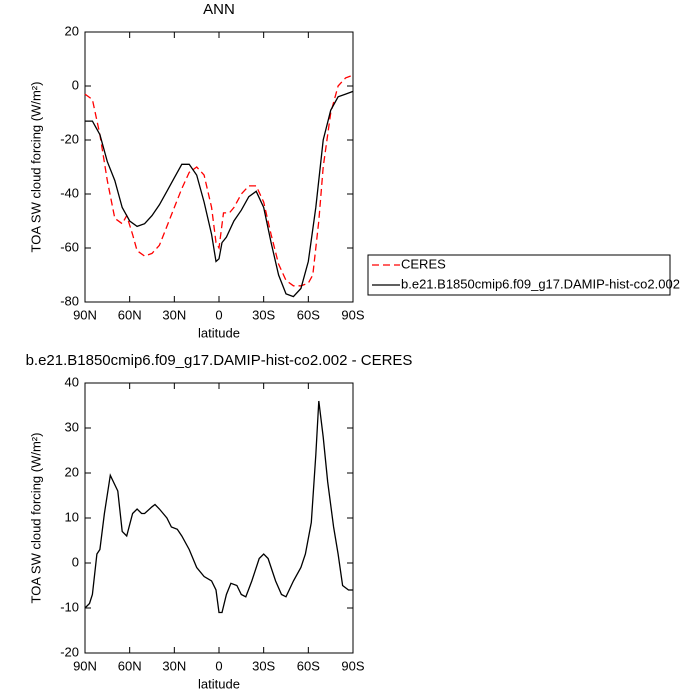  I want to click on y-tick-label: -80, so click(69, 300).